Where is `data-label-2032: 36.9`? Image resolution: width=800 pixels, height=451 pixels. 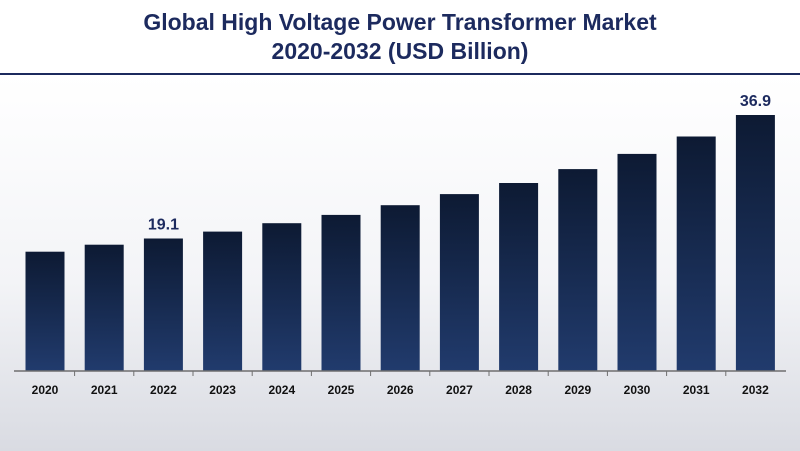 data-label-2032: 36.9 is located at coordinates (755, 101).